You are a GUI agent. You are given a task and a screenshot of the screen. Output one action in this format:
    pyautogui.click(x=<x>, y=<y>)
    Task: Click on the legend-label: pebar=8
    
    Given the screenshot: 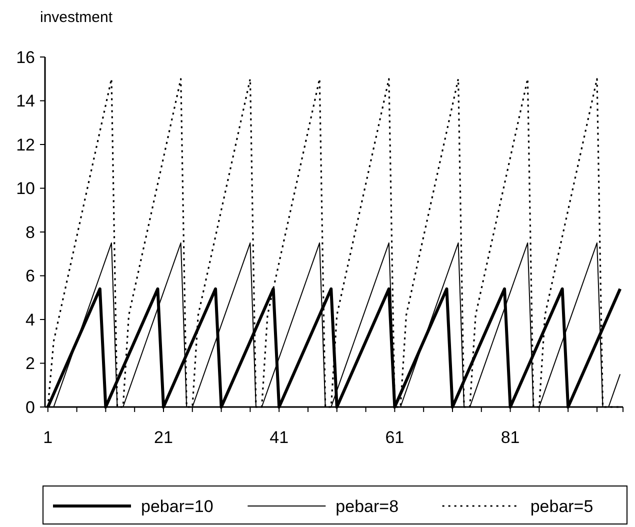 What is the action you would take?
    pyautogui.click(x=367, y=506)
    